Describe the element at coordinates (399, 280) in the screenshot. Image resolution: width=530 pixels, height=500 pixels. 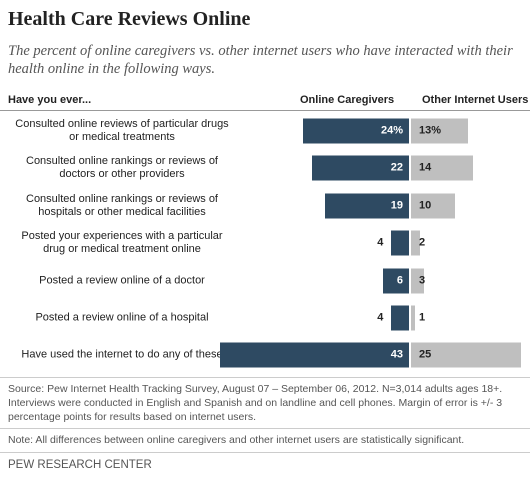
I see `value-label: 6` at that location.